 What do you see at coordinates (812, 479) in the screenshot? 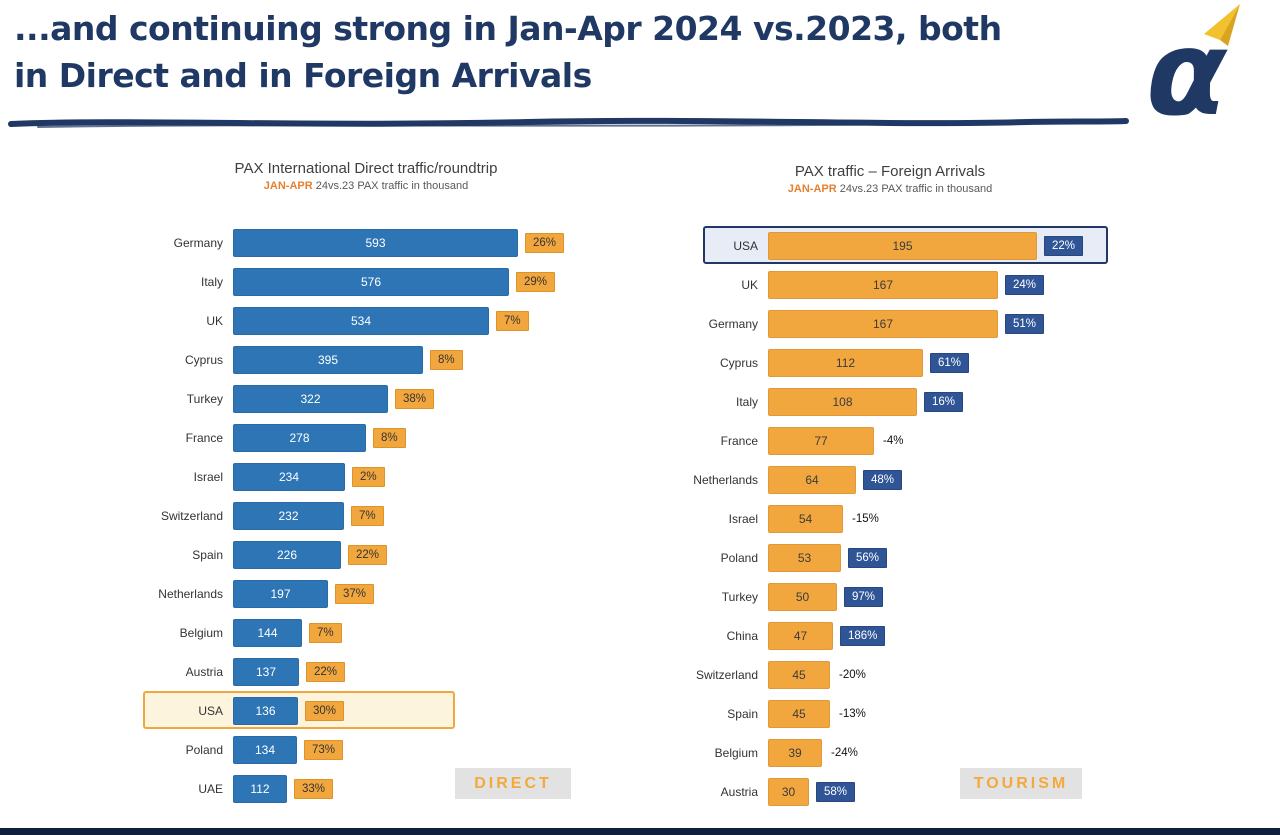
I see `value-bar: 64` at bounding box center [812, 479].